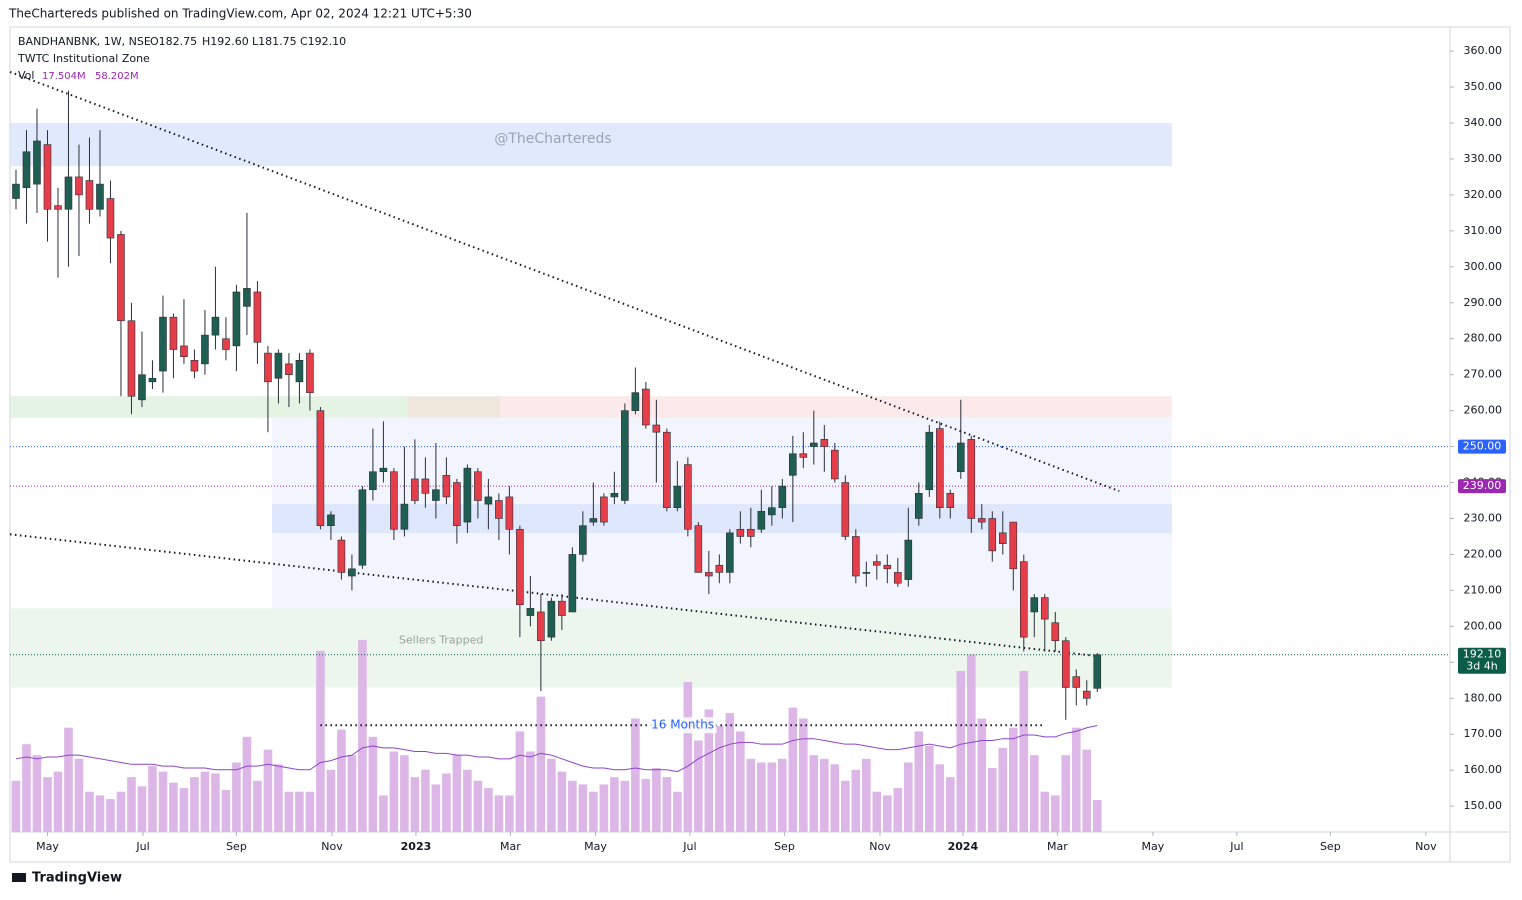 Image resolution: width=1522 pixels, height=900 pixels. What do you see at coordinates (77, 878) in the screenshot?
I see `footer: TradingView` at bounding box center [77, 878].